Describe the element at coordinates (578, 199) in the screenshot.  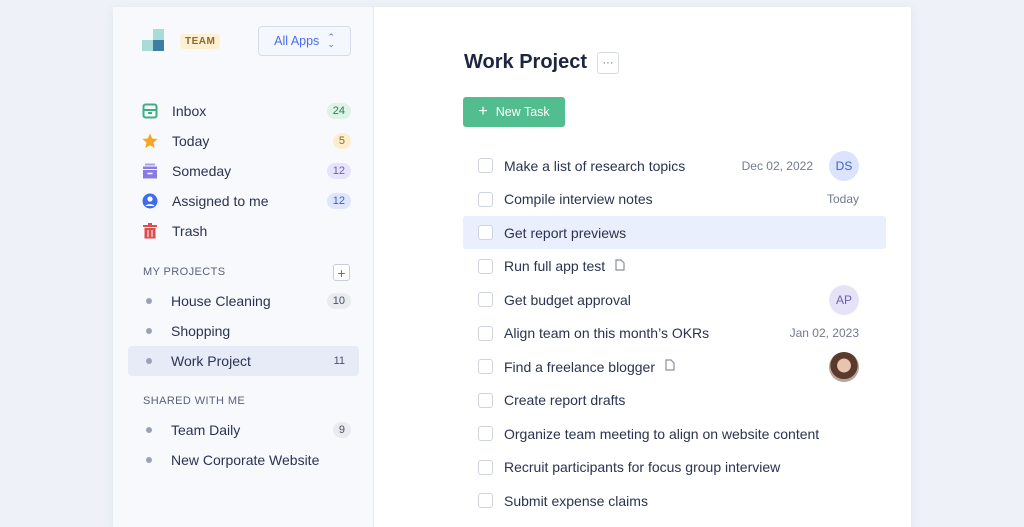
I see `task-title: Compile interview notes` at that location.